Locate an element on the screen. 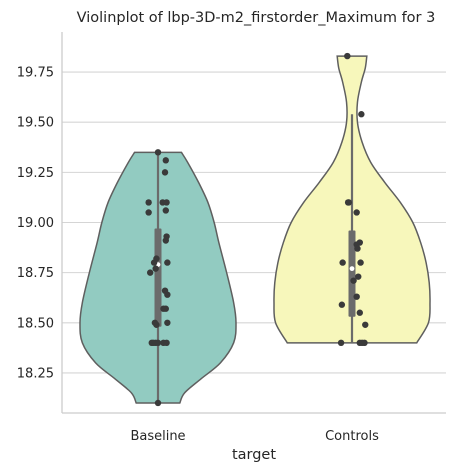 This screenshot has height=473, width=459. y-tick-label: 18.50 is located at coordinates (35, 323).